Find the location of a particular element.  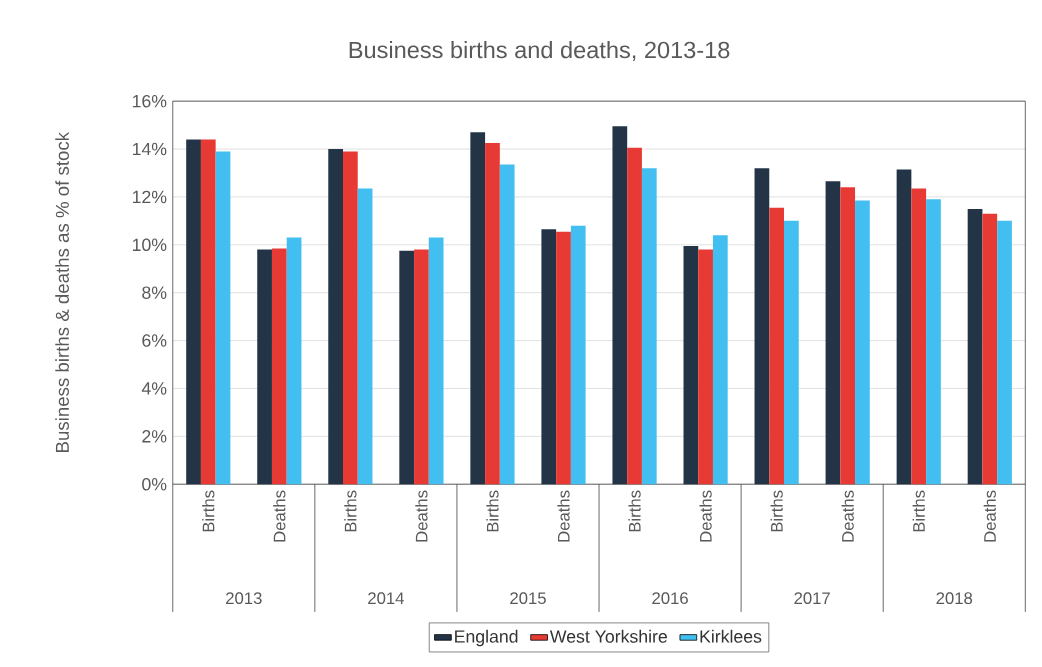

y-tick-label: 8% is located at coordinates (154, 292).